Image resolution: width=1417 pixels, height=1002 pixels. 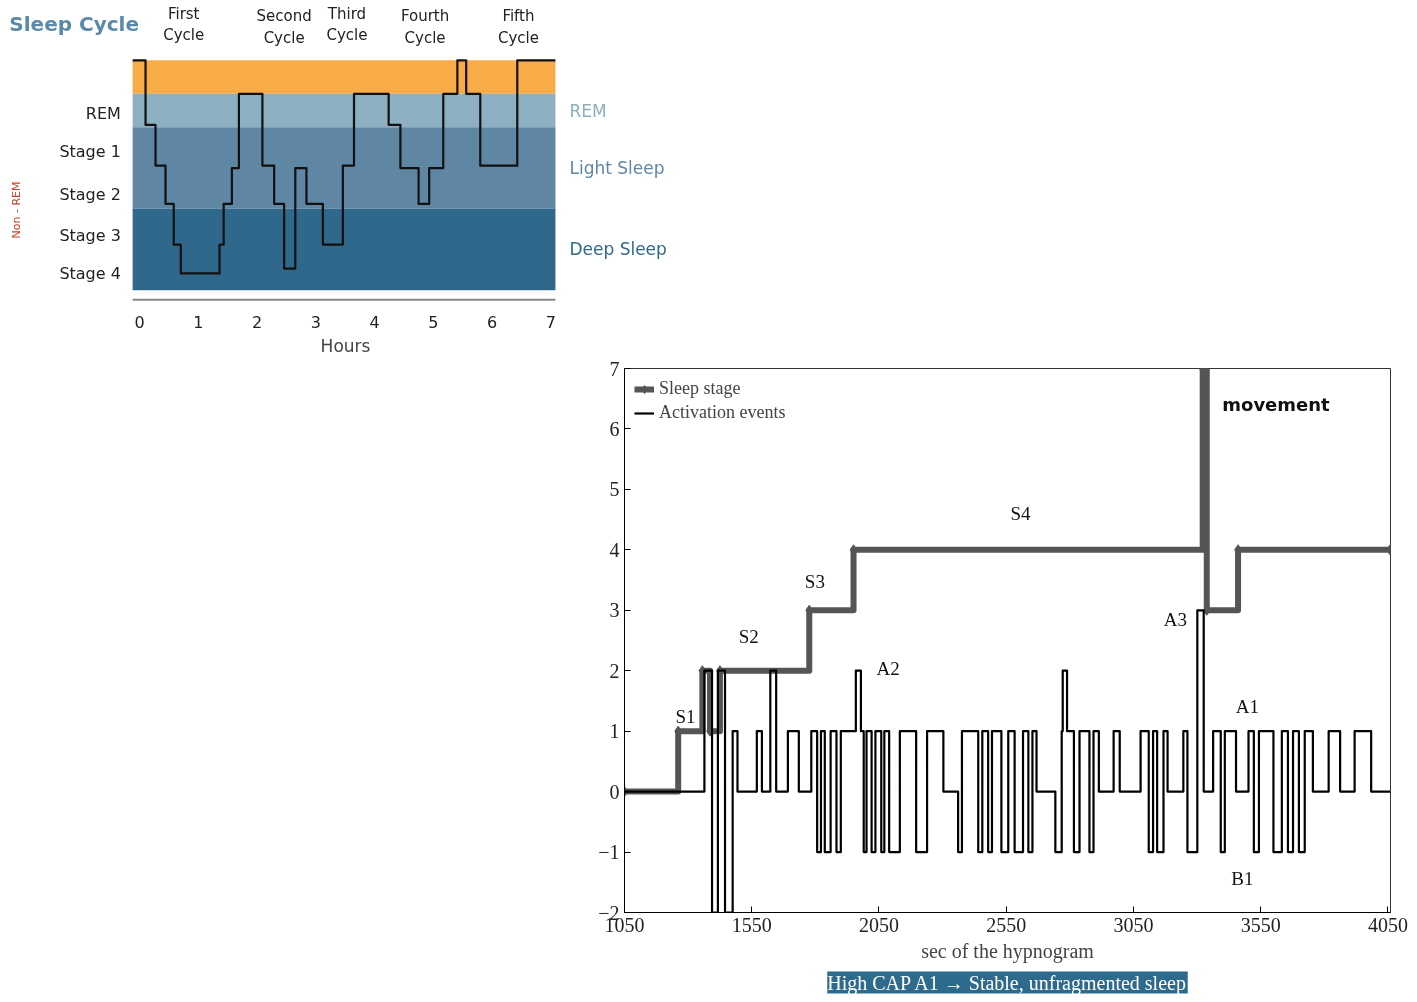 I want to click on text: Second Cycle, so click(x=284, y=27).